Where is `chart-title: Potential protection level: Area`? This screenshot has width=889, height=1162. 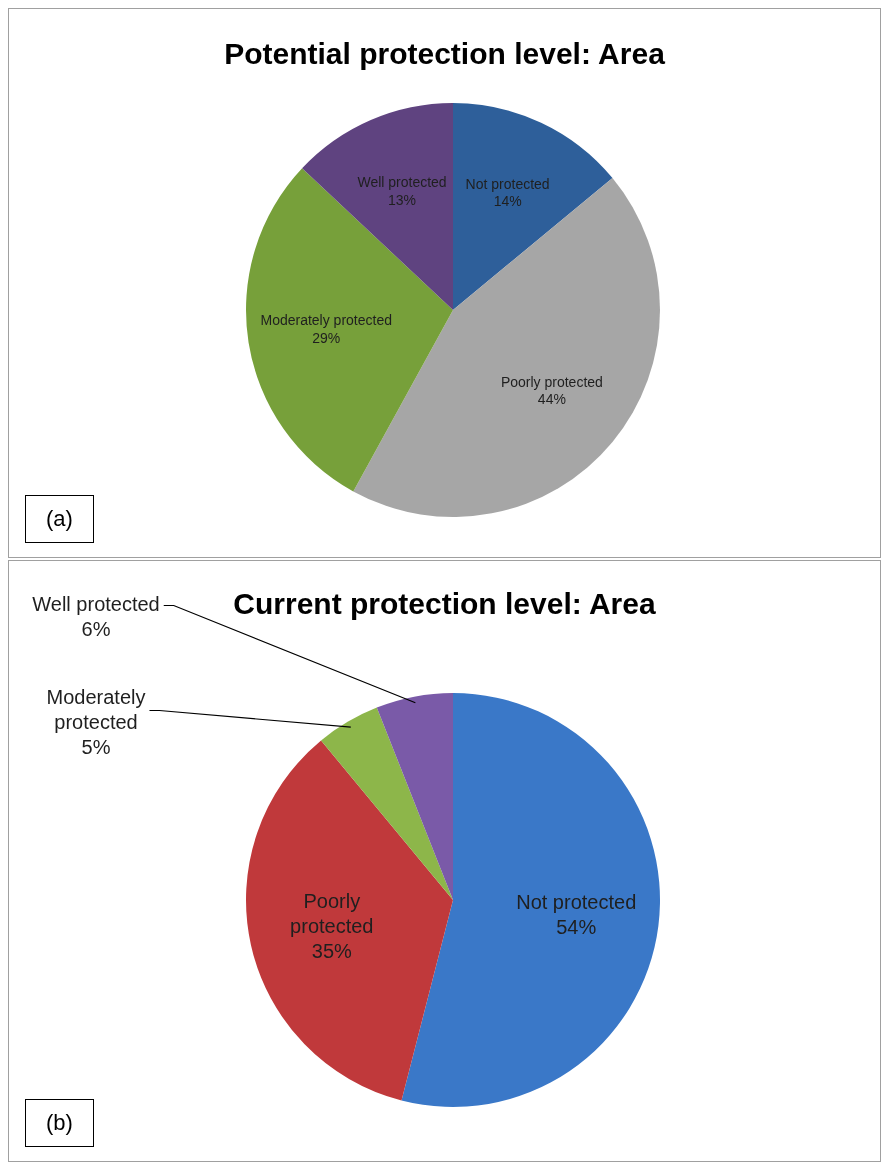 chart-title: Potential protection level: Area is located at coordinates (444, 54).